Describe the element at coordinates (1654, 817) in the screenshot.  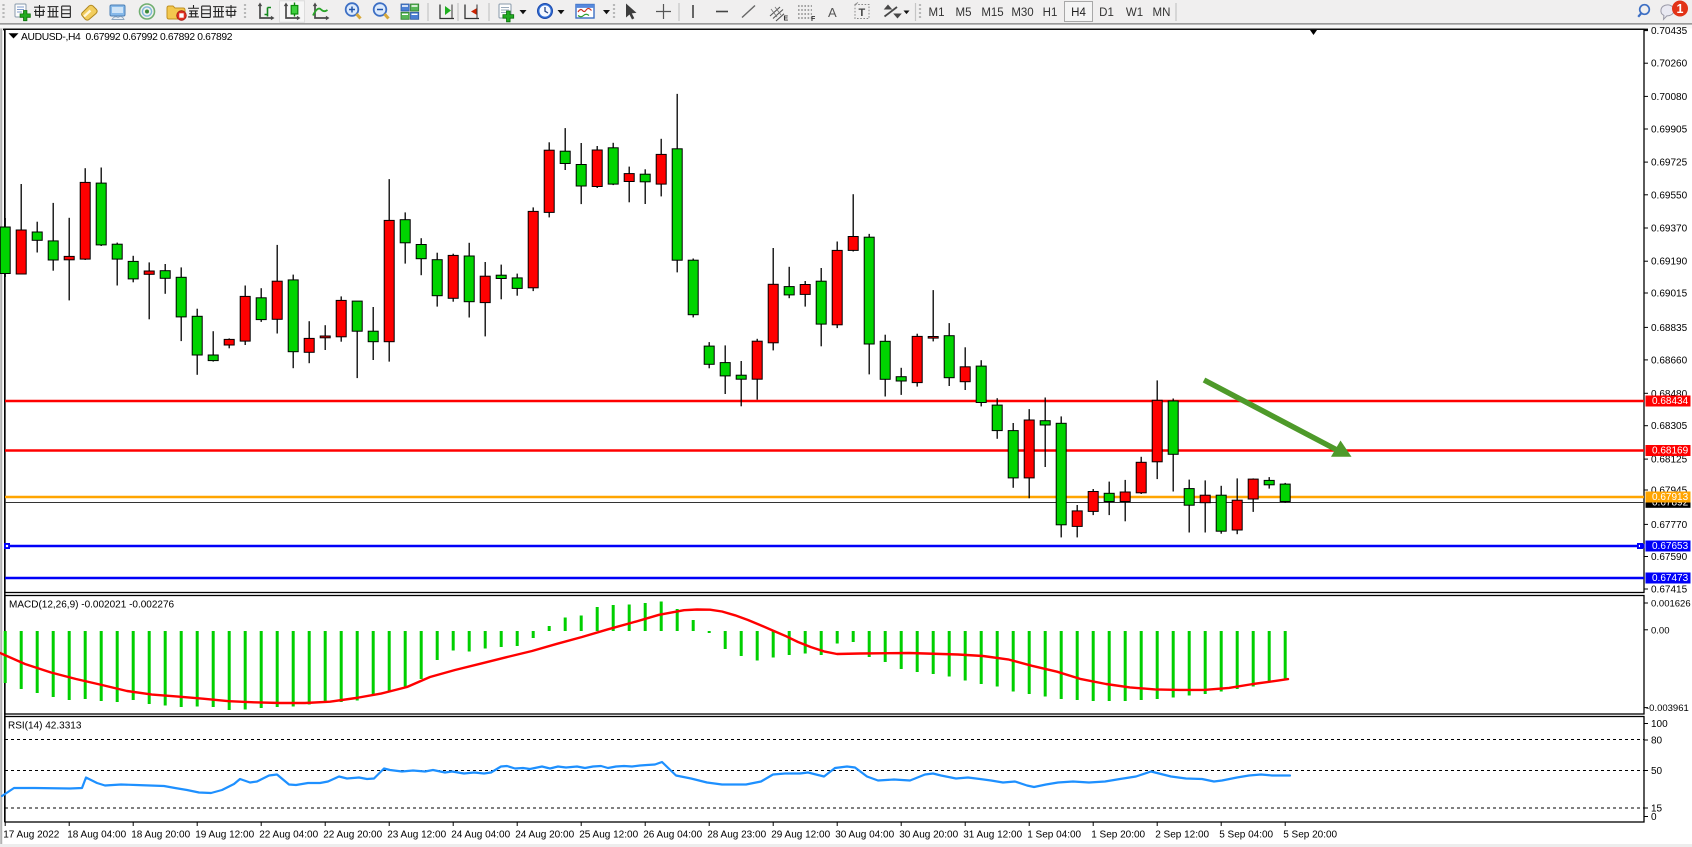
I see `svg-text: 0` at that location.